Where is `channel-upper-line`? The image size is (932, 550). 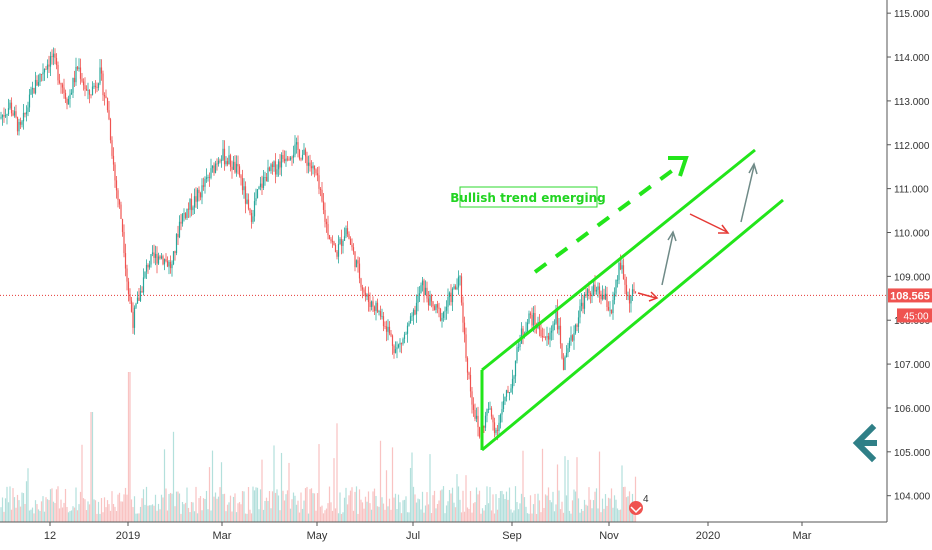
channel-upper-line is located at coordinates (618, 260).